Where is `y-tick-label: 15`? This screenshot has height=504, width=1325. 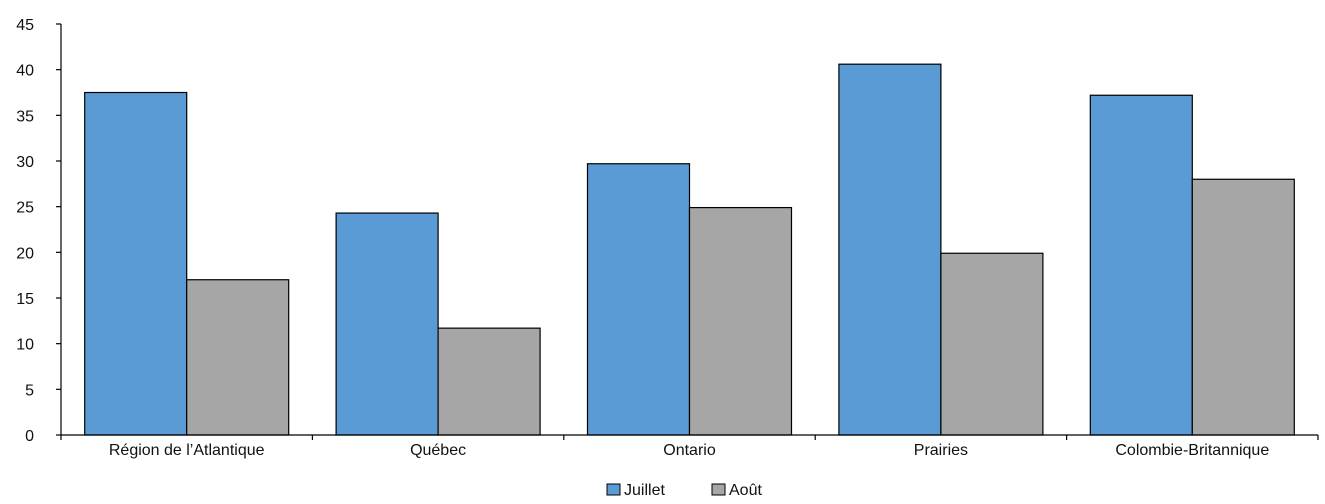
y-tick-label: 15 is located at coordinates (25, 299).